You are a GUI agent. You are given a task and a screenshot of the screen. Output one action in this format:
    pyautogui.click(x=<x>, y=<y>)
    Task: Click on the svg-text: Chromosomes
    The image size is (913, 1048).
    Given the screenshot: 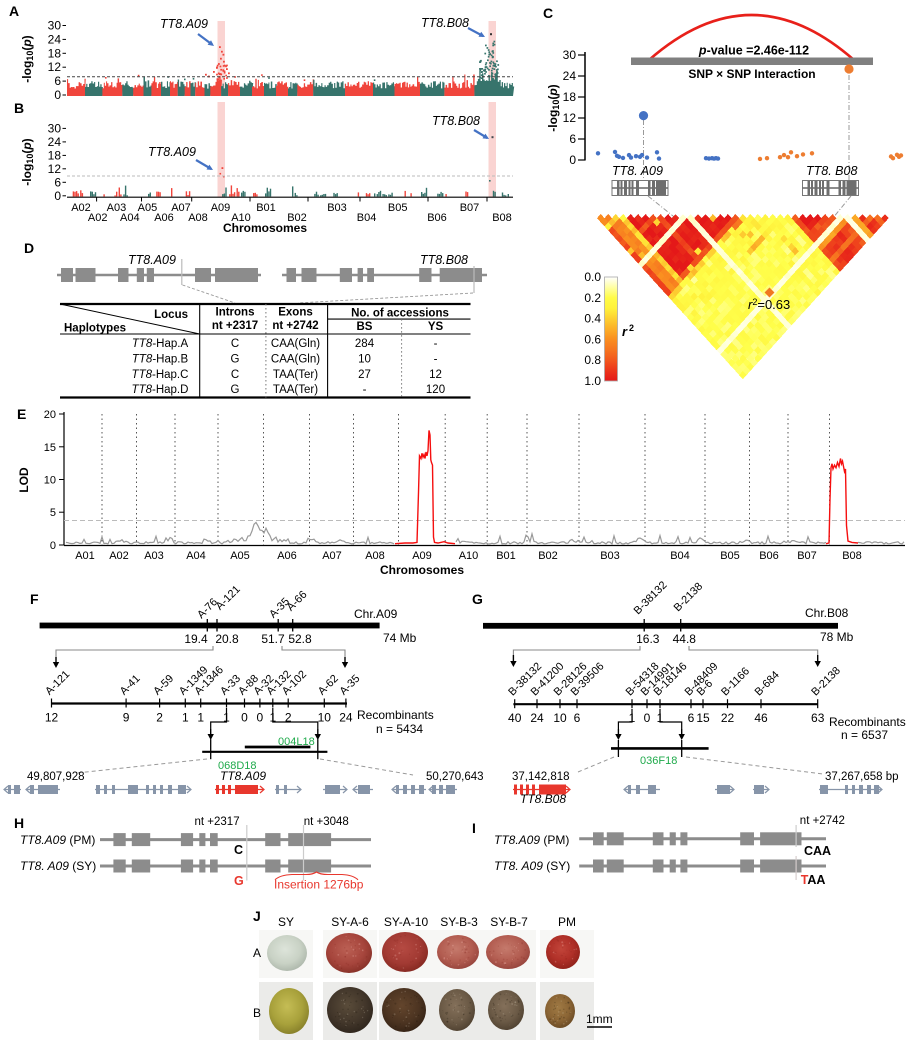 What is the action you would take?
    pyautogui.click(x=422, y=570)
    